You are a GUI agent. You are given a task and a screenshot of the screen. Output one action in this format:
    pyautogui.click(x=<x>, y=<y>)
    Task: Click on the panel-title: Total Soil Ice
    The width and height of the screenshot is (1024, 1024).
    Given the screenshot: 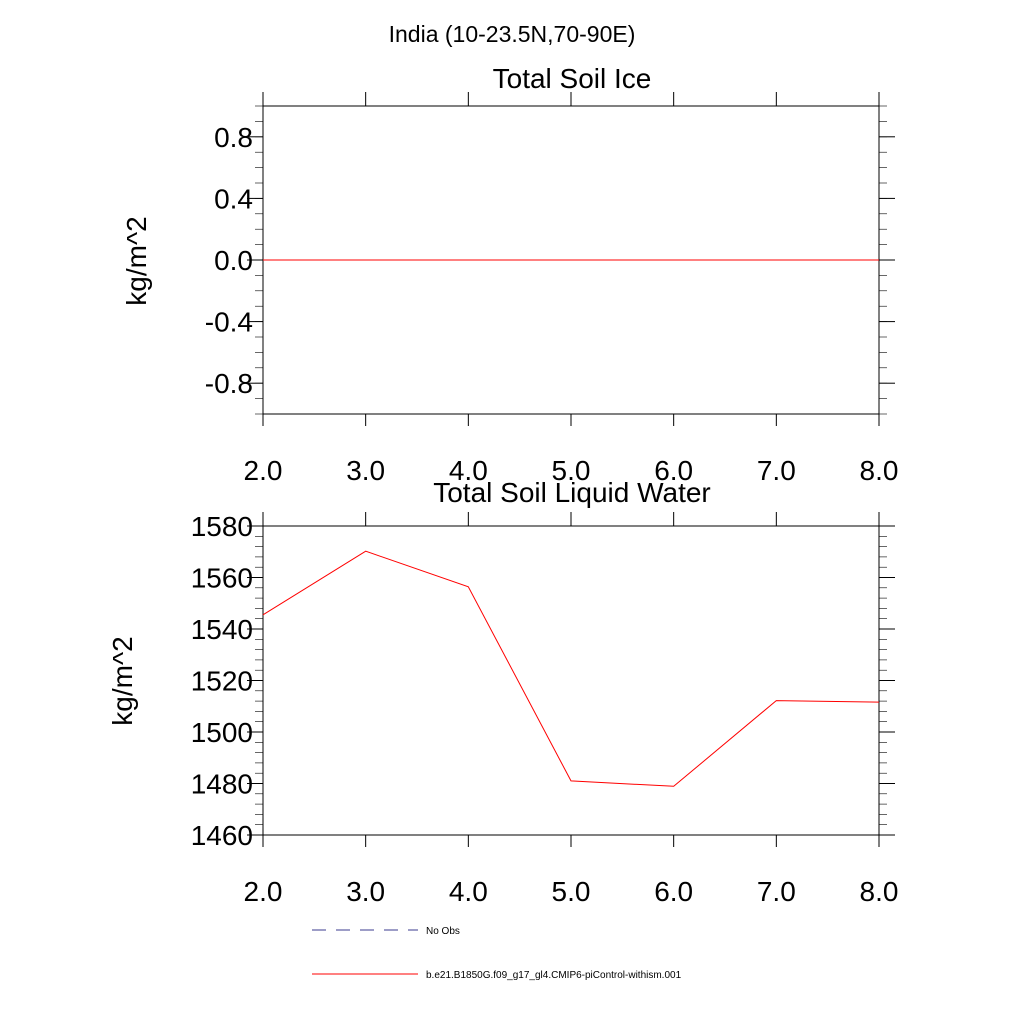 What is the action you would take?
    pyautogui.click(x=572, y=78)
    